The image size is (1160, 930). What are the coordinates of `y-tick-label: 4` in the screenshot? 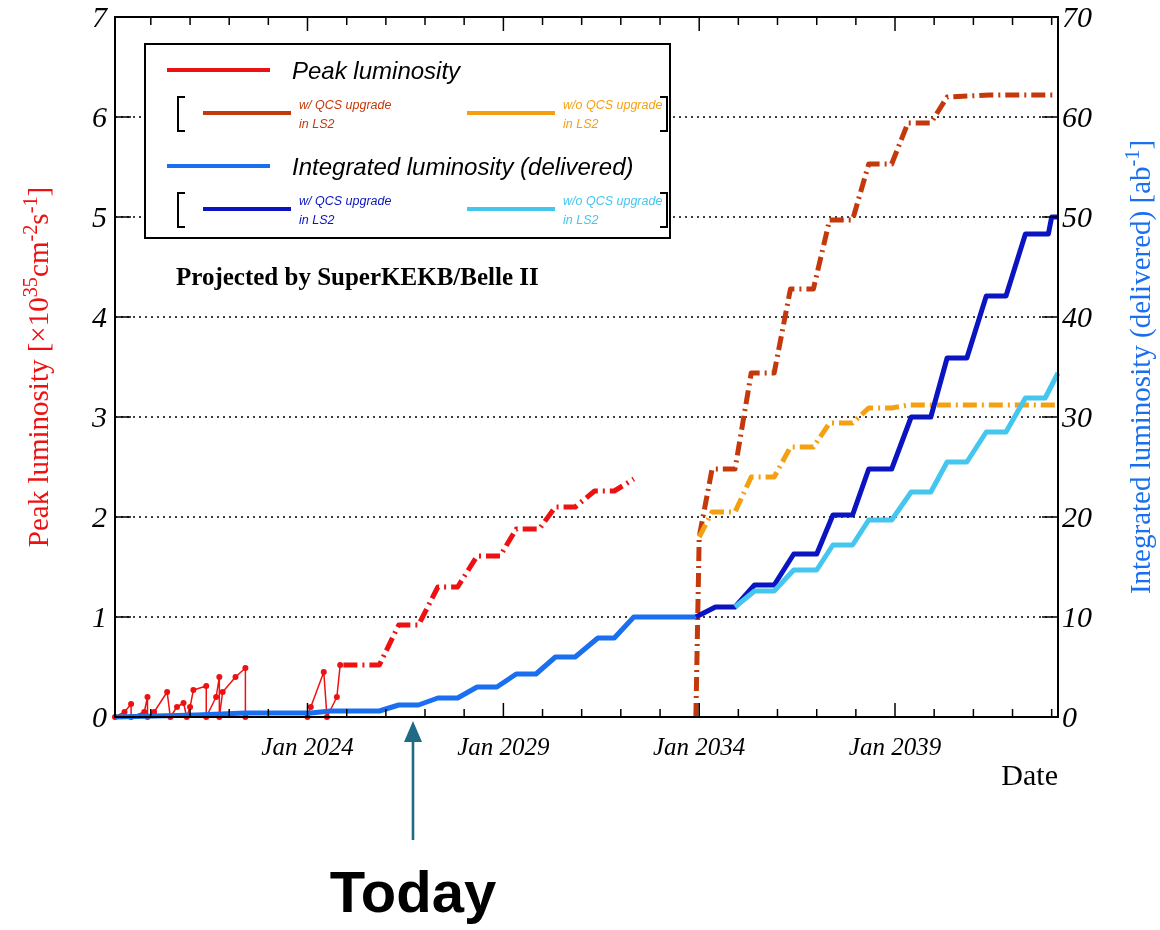 It's located at (99, 316).